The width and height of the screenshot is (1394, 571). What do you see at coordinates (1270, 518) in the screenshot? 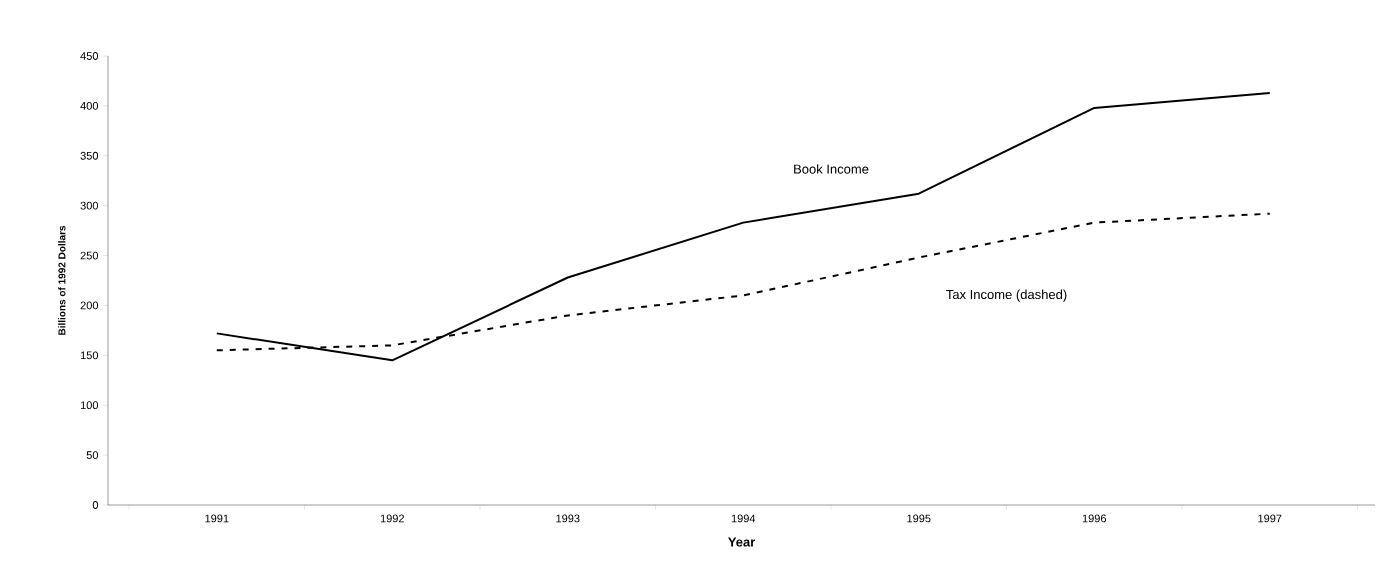
I see `x-tick-label: 1997` at bounding box center [1270, 518].